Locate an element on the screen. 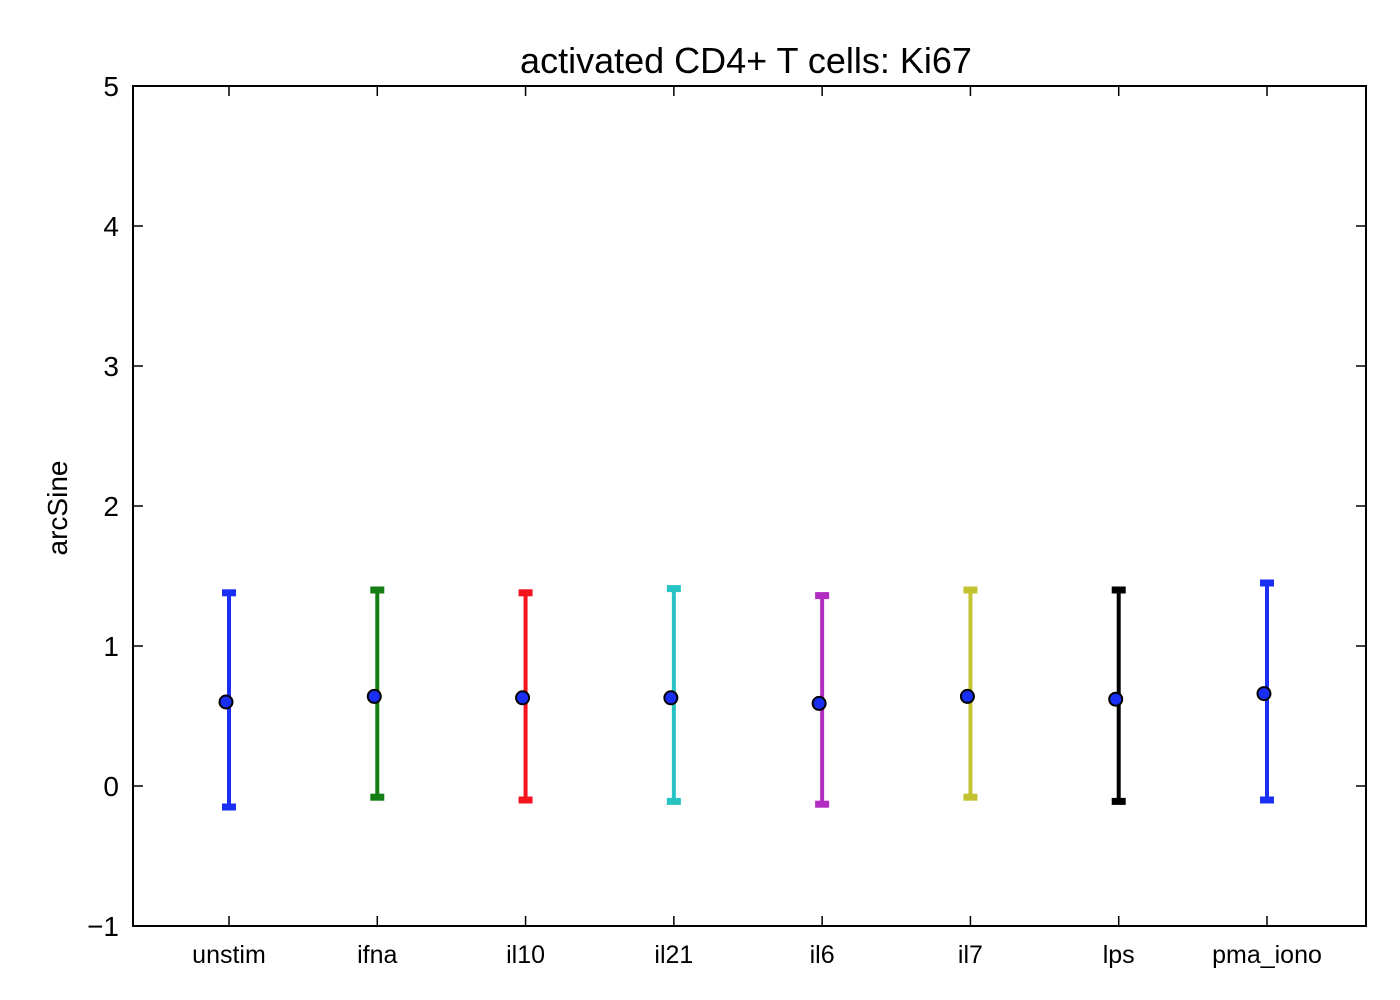 The image size is (1400, 1000). y-axis-label: arcSine is located at coordinates (57, 508).